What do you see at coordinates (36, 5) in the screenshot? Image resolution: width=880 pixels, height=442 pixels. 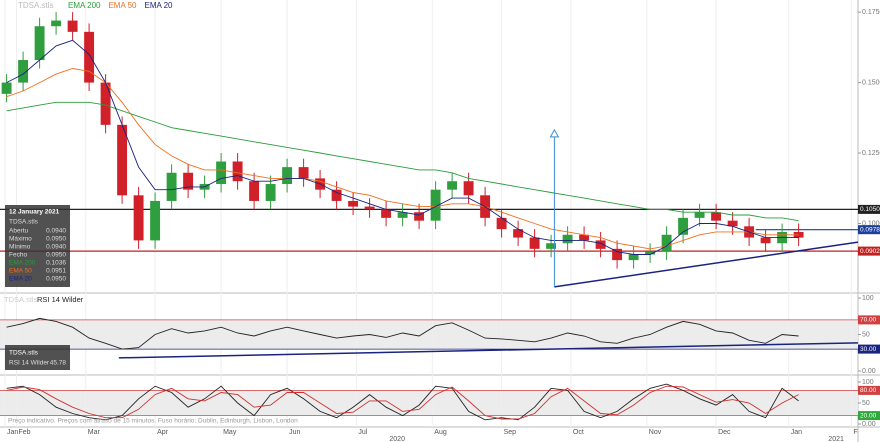 I see `chart-symbol: TDSA.stls` at bounding box center [36, 5].